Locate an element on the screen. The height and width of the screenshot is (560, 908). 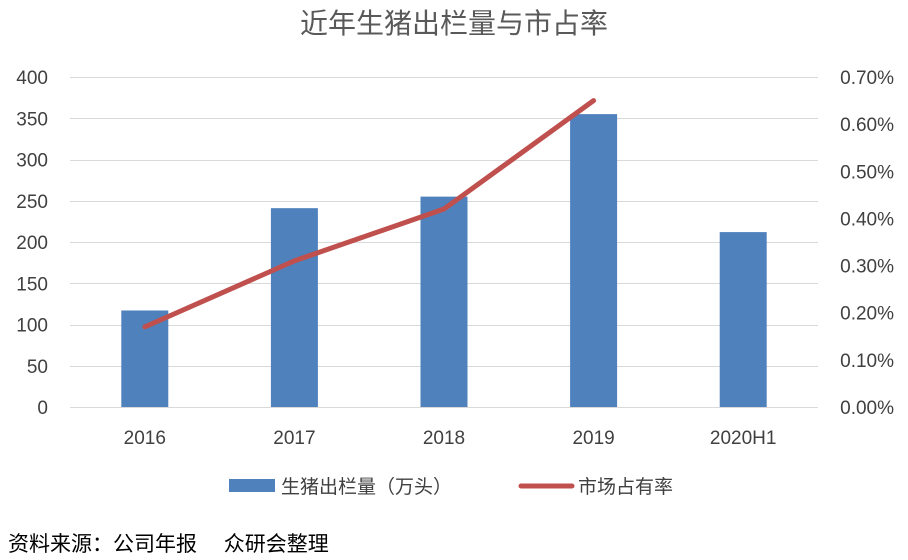
legend-label-line: 市场占有率 is located at coordinates (625, 487).